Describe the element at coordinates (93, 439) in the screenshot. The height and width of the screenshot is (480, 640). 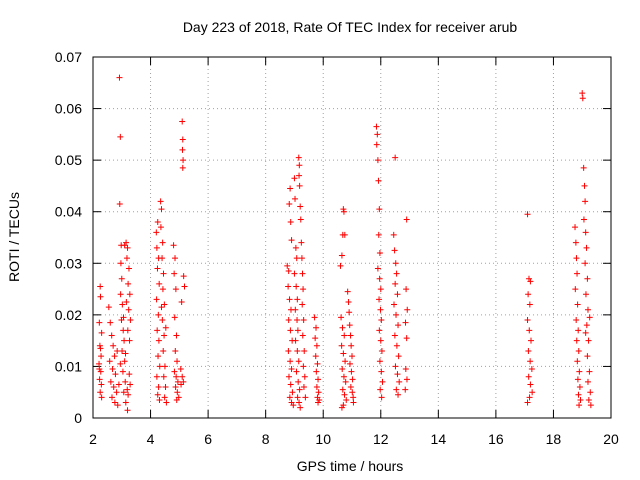
I see `x-tick-label: 2` at that location.